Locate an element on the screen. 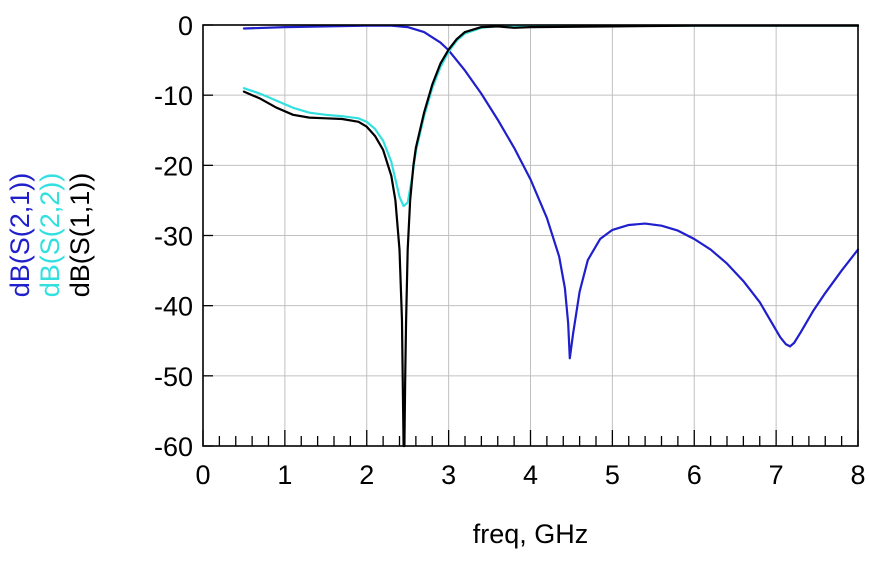 Image resolution: width=869 pixels, height=561 pixels. y-tick-label: -40 is located at coordinates (173, 307).